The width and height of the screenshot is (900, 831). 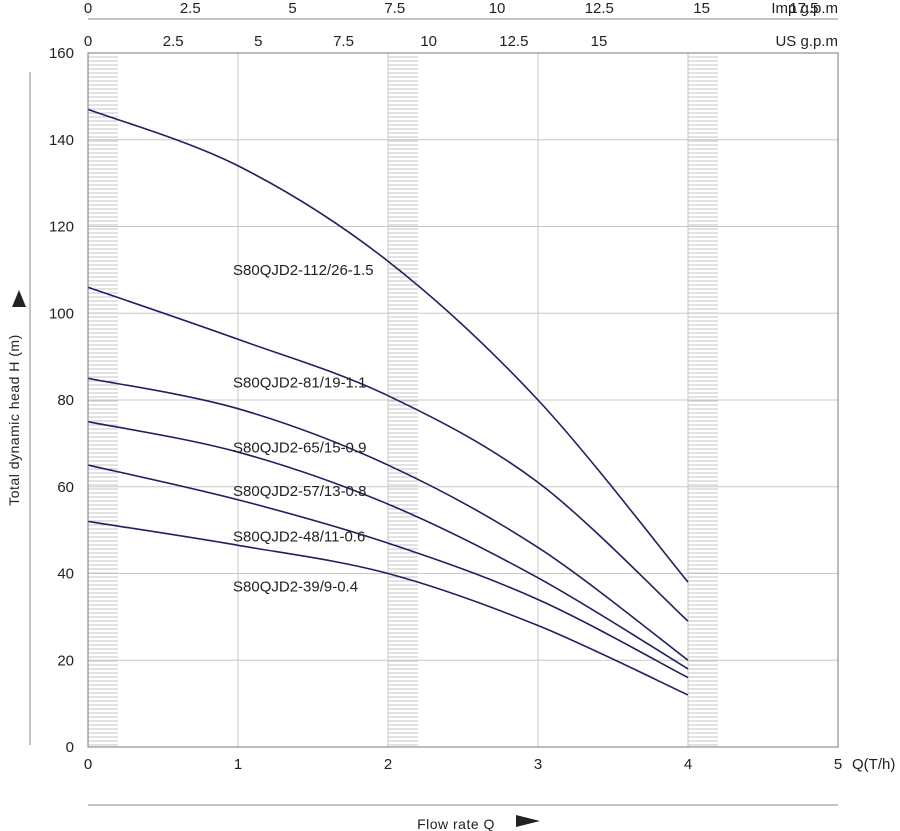 I want to click on y-tick-label: 0, so click(x=70, y=747).